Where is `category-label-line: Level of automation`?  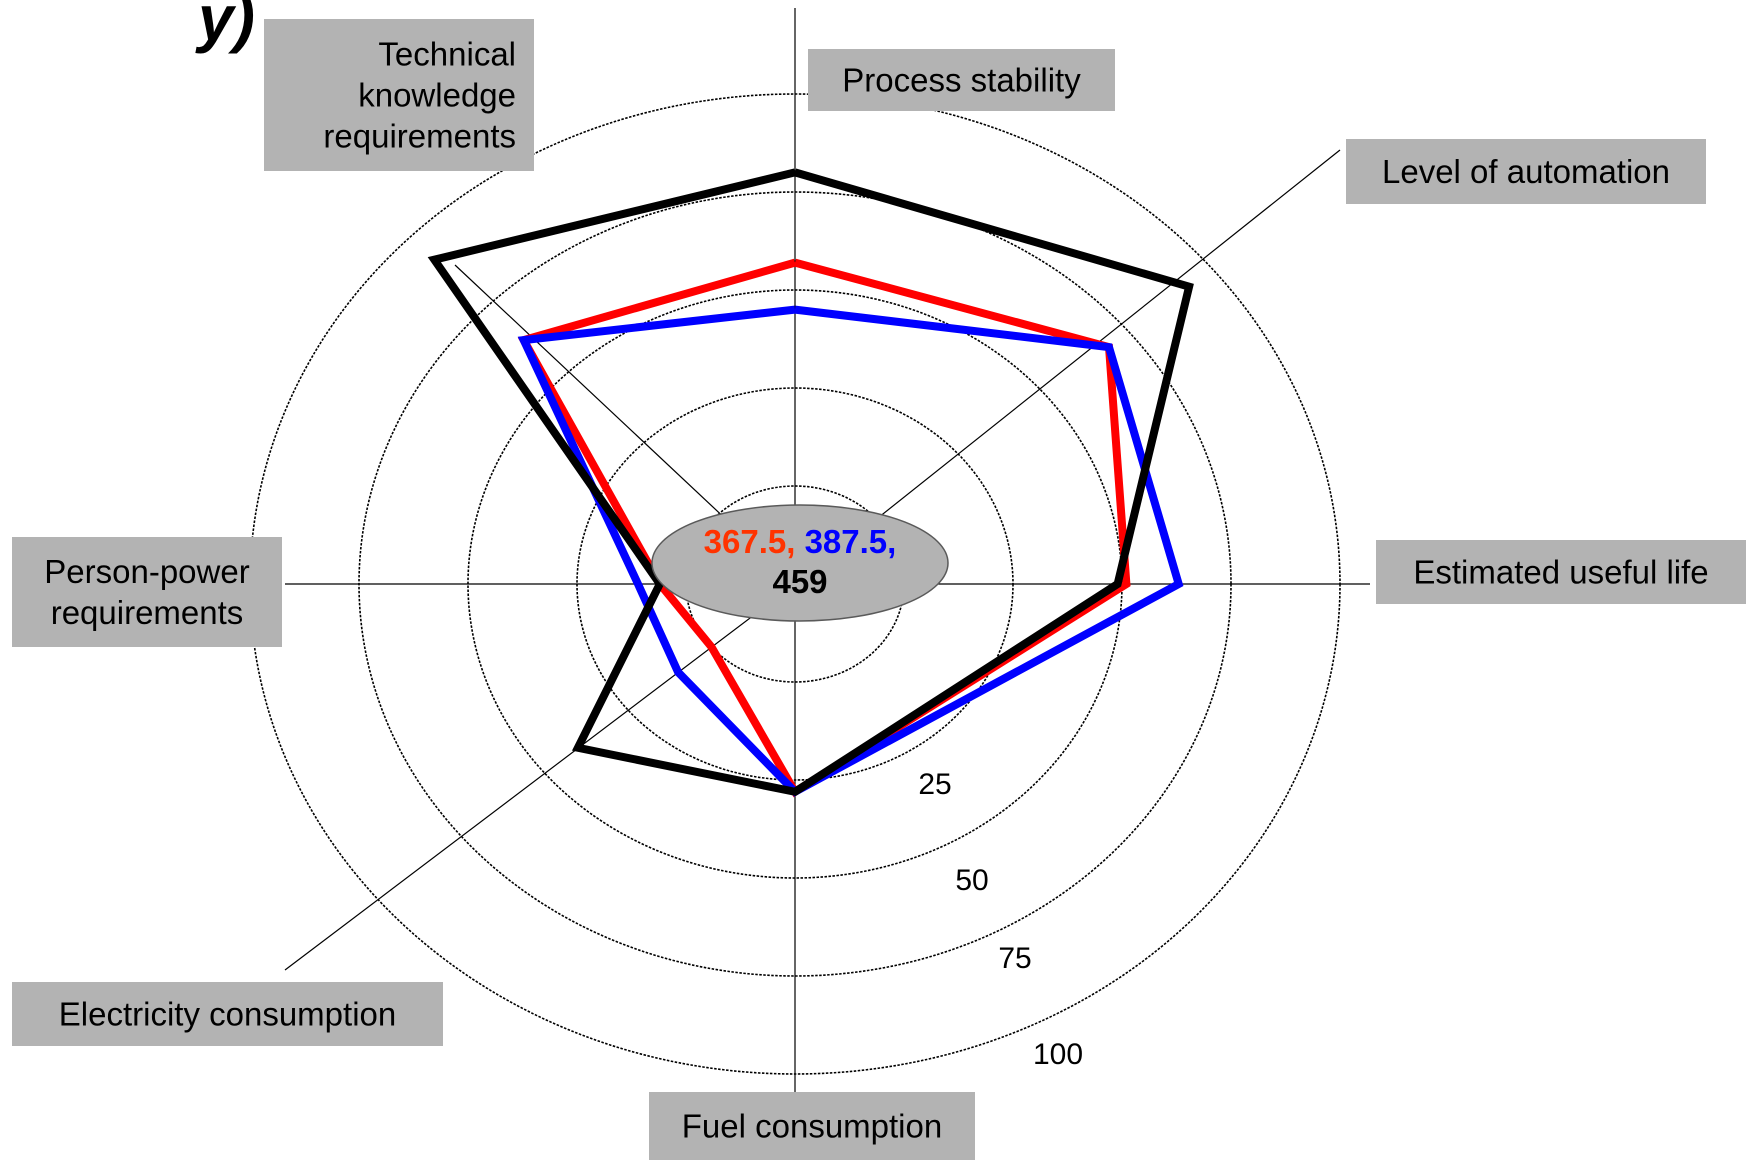
category-label-line: Level of automation is located at coordinates (1526, 171).